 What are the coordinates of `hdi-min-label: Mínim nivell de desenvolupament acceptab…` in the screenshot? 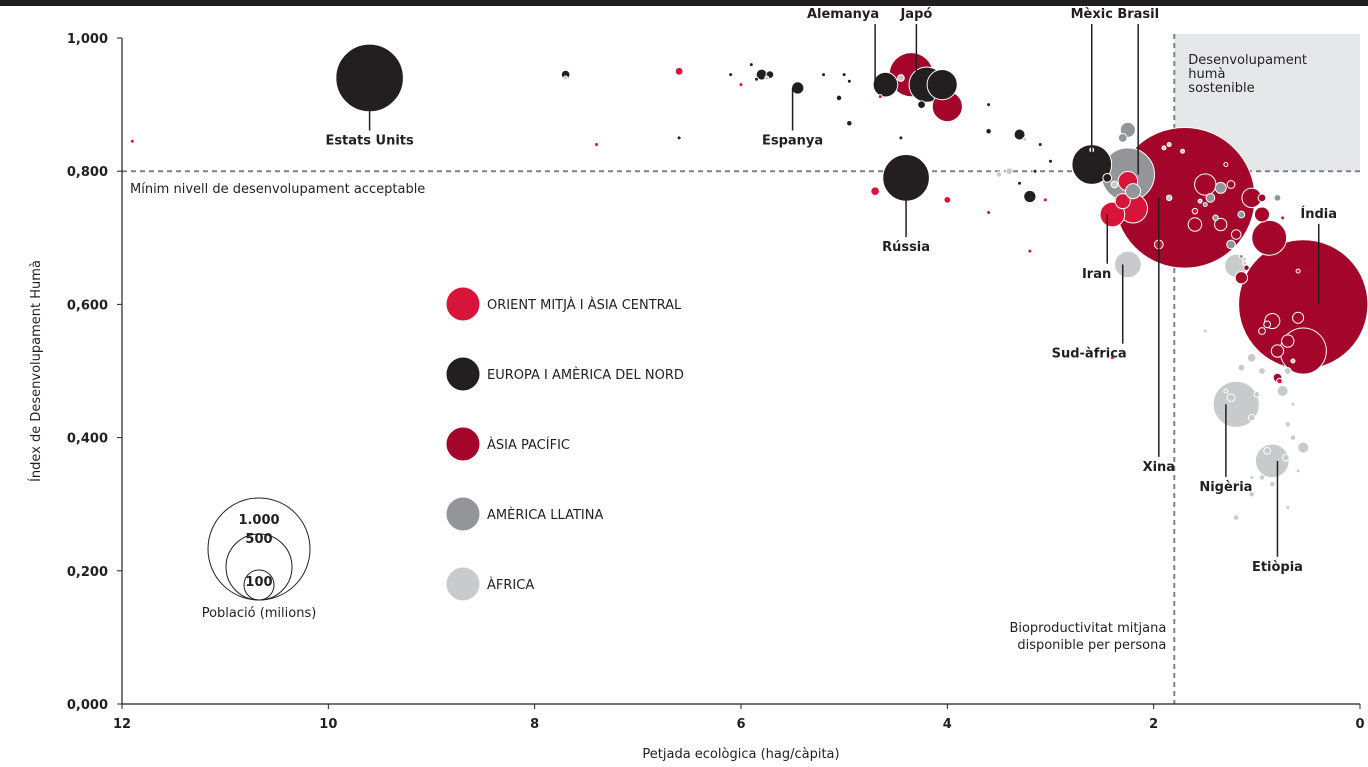 It's located at (277, 189).